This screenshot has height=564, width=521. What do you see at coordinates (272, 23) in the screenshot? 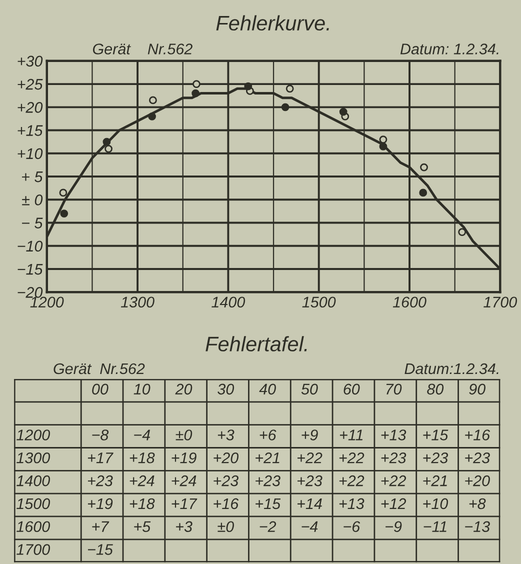
I see `chart-title: Fehlerkurve.` at bounding box center [272, 23].